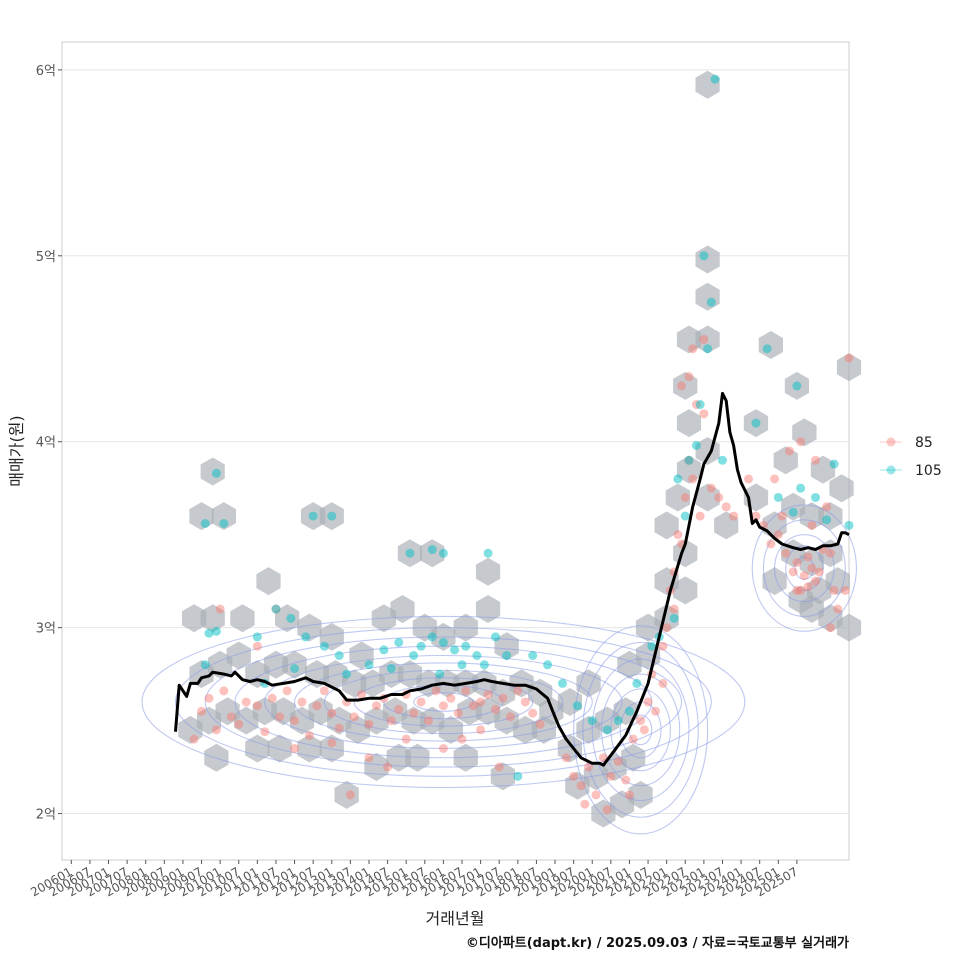 This screenshot has height=960, width=960. Describe the element at coordinates (906, 443) in the screenshot. I see `legend-item-85: 85` at that location.